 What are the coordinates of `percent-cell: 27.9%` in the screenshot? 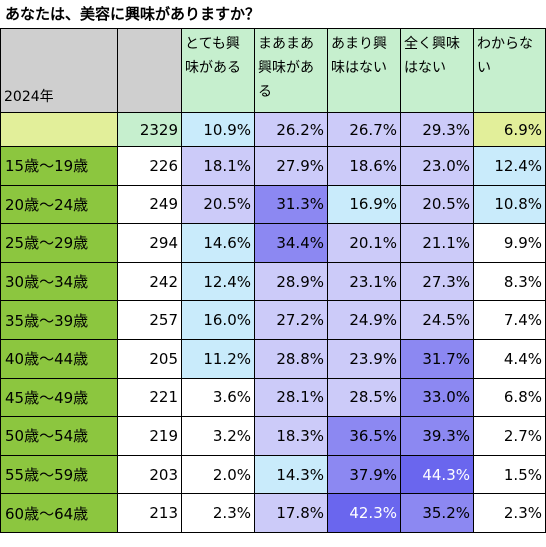 It's located at (291, 166).